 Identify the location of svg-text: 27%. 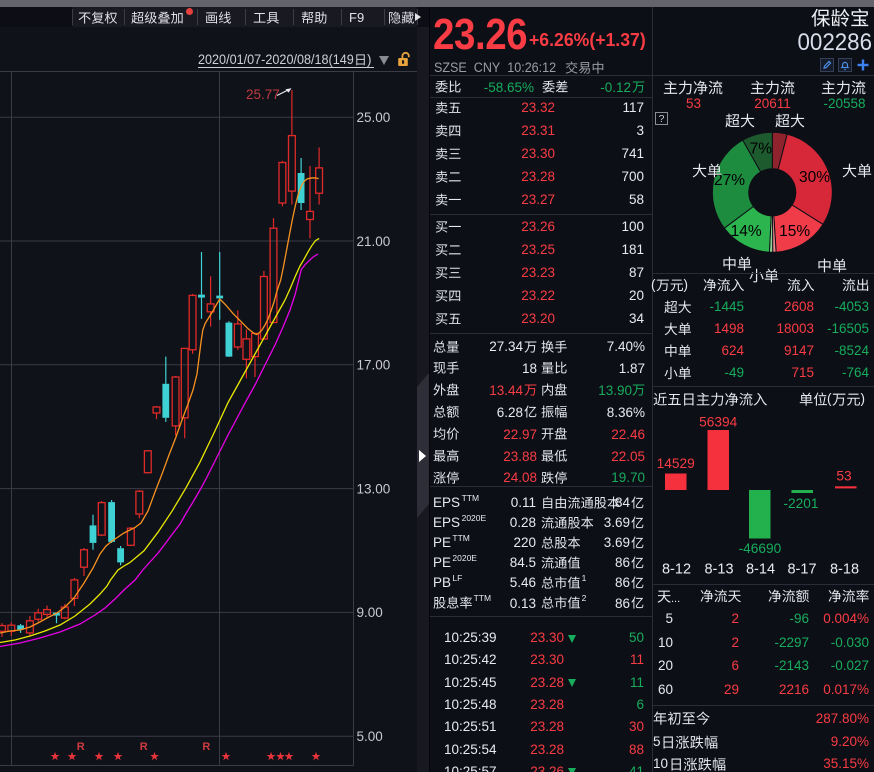
(729, 180).